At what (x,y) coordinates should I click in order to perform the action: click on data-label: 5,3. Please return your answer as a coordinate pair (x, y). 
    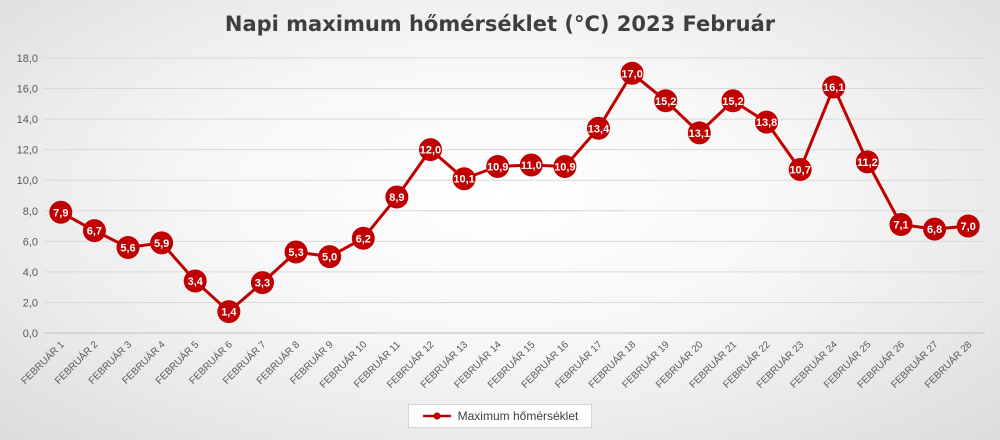
    Looking at the image, I should click on (295, 253).